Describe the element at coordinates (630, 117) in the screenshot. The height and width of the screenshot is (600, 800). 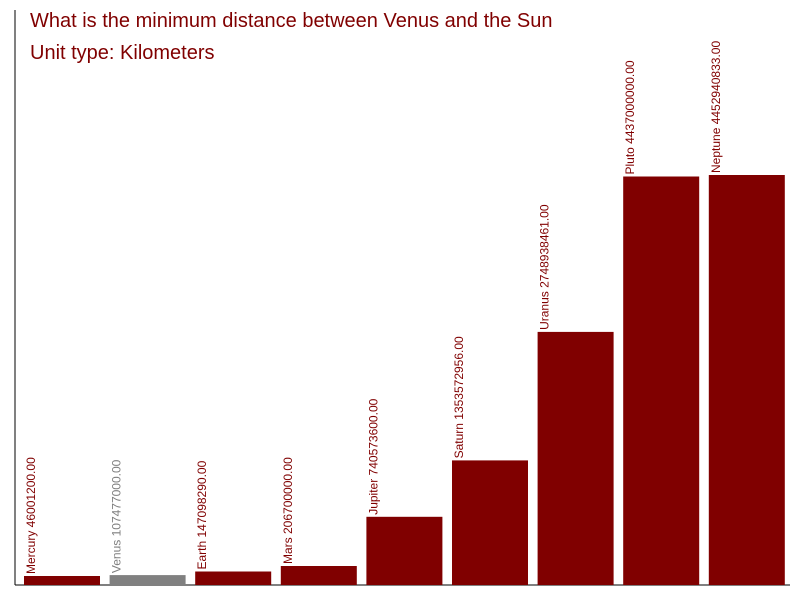
I see `bar-label-pluto: Pluto 4437000000.00` at that location.